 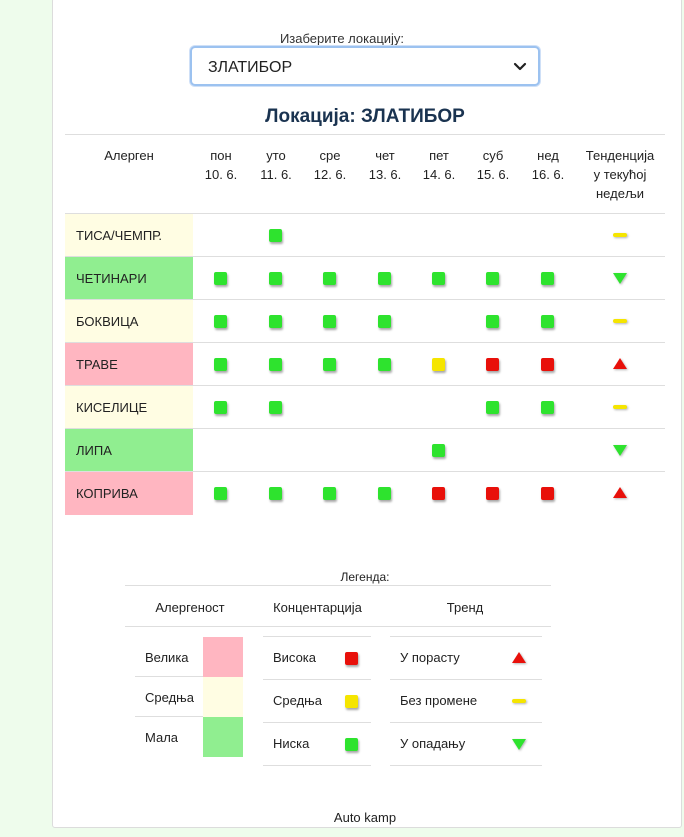 I want to click on day-name: чет, so click(x=385, y=155).